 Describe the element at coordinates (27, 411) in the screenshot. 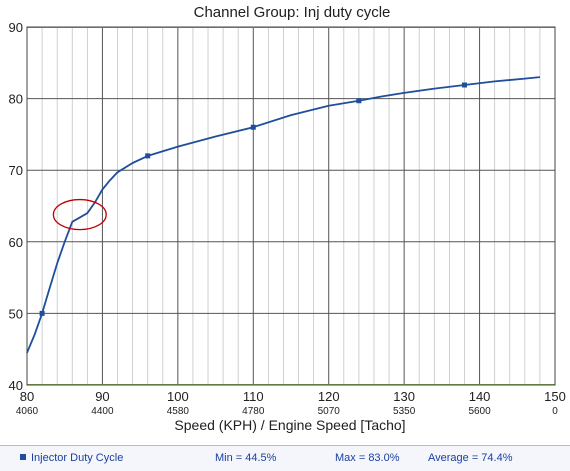

I see `x-secondary-tick-label: 4060` at that location.